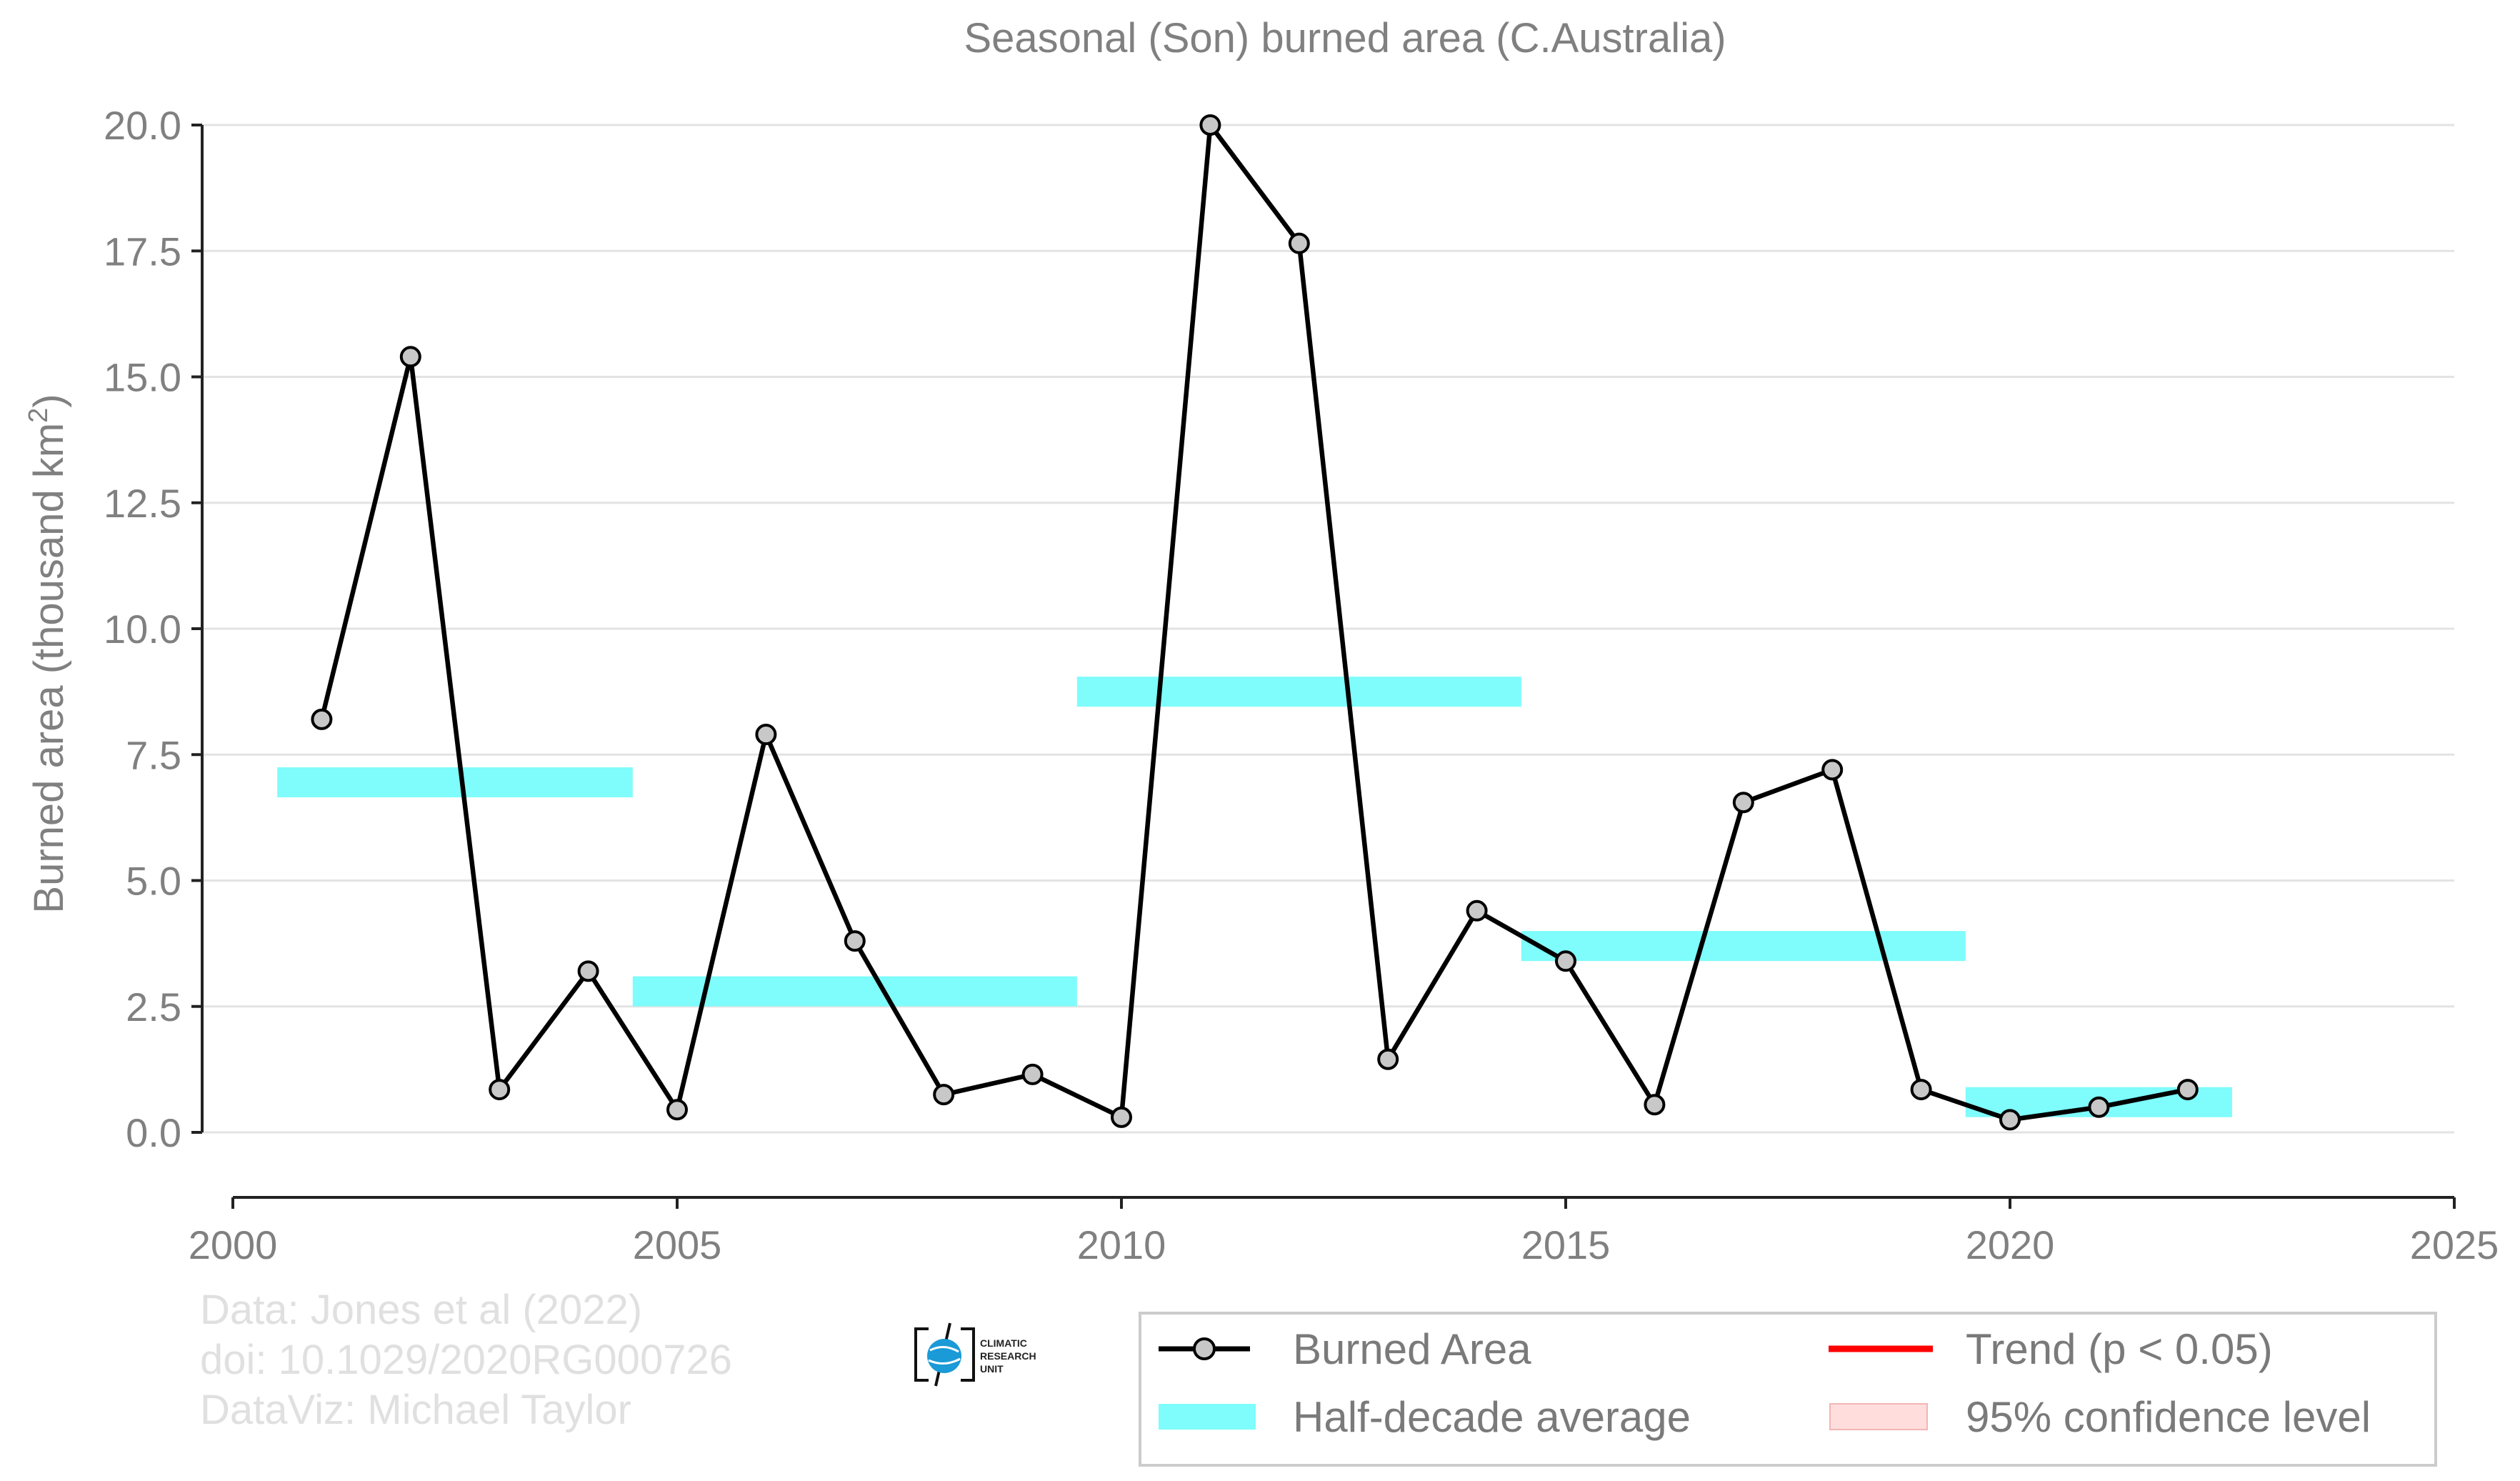  I want to click on y-tick-label: 17.5, so click(142, 251).